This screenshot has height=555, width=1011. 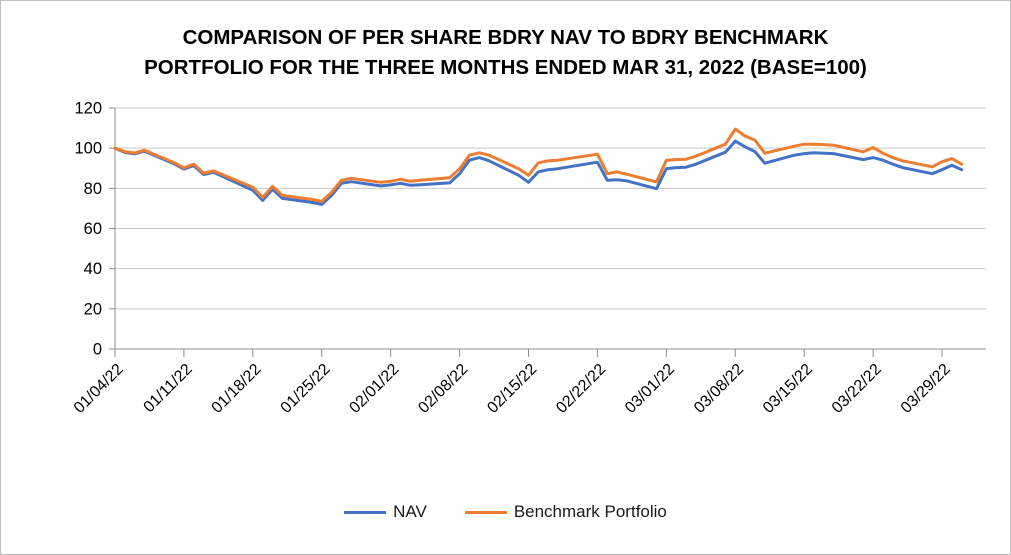 I want to click on x-axis-tick-label: 01/18/22, so click(x=237, y=389).